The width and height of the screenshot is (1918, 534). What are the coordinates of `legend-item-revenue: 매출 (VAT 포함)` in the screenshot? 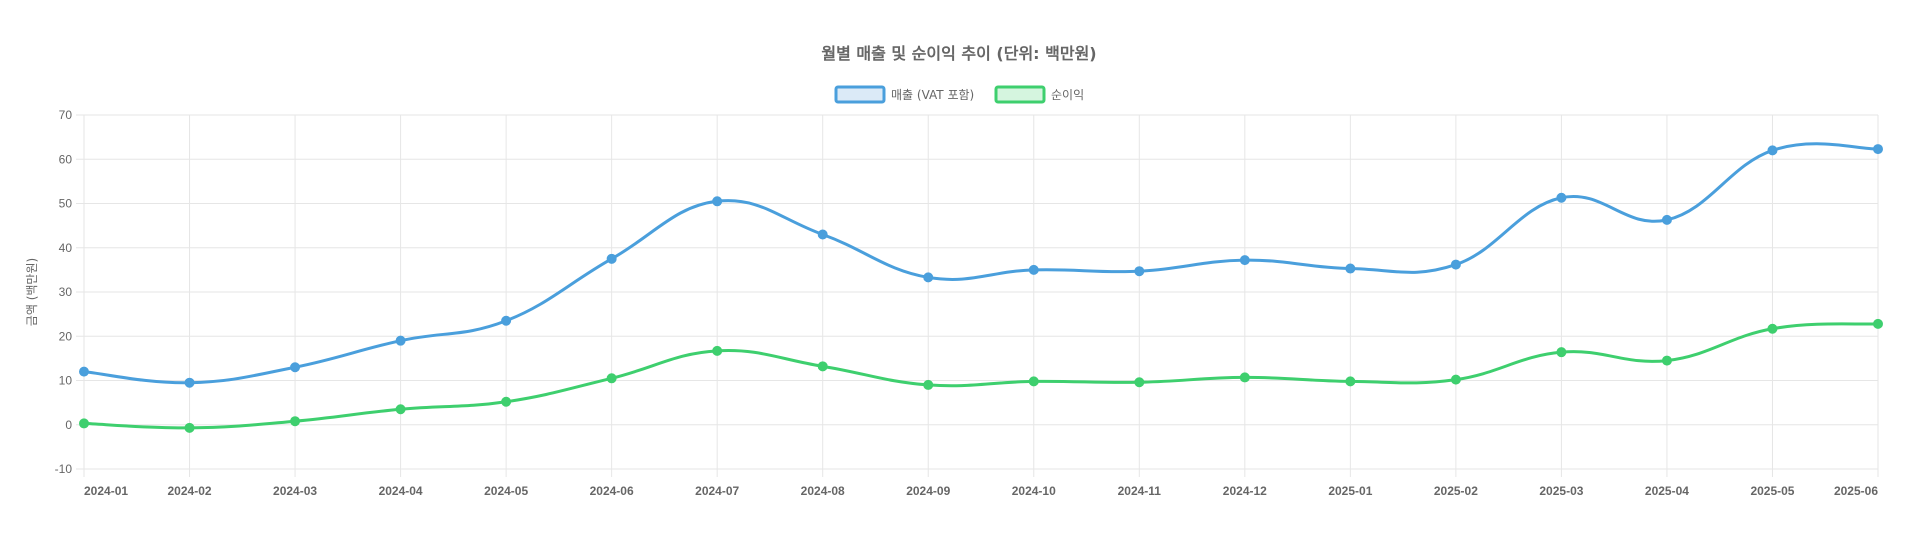 It's located at (904, 94).